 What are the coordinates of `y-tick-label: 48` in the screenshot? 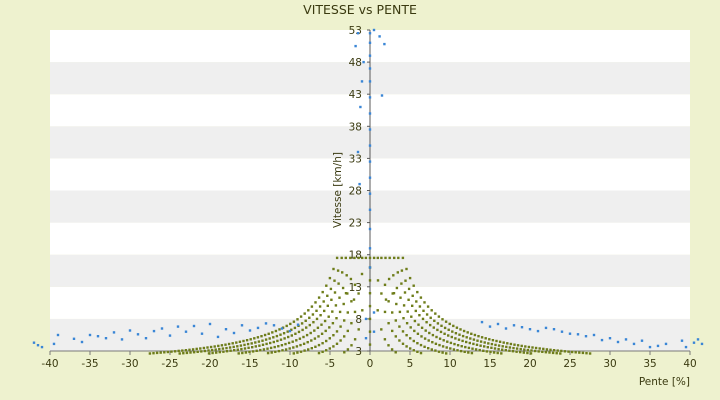 It's located at (355, 63).